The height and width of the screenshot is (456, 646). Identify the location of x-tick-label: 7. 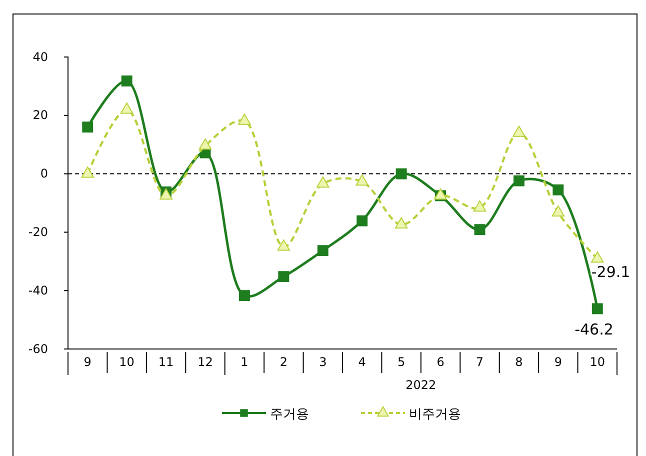
(480, 362).